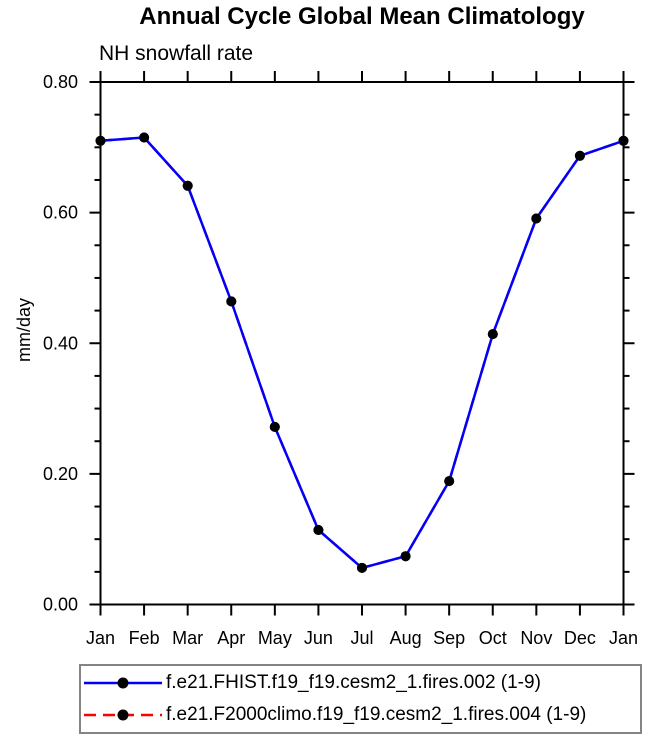  I want to click on legend-dashed-line-sample, so click(123, 715).